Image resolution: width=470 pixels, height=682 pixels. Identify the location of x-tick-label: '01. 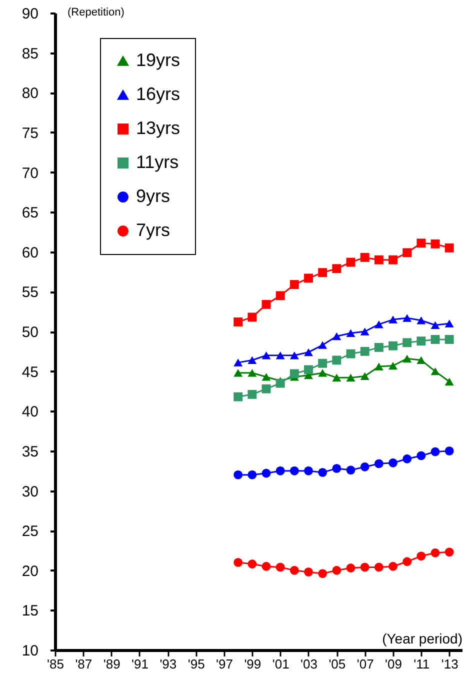
(281, 664).